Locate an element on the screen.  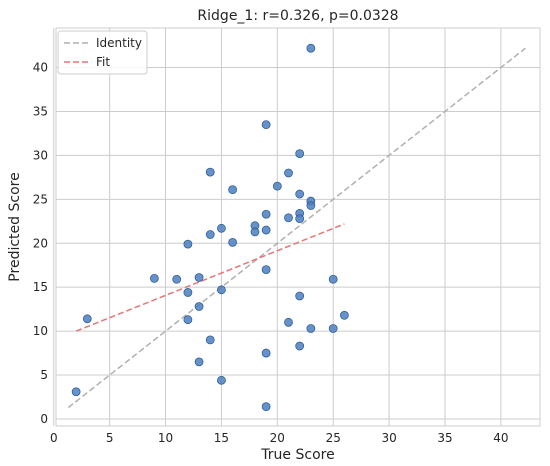
legend: Identity Fit is located at coordinates (102, 52).